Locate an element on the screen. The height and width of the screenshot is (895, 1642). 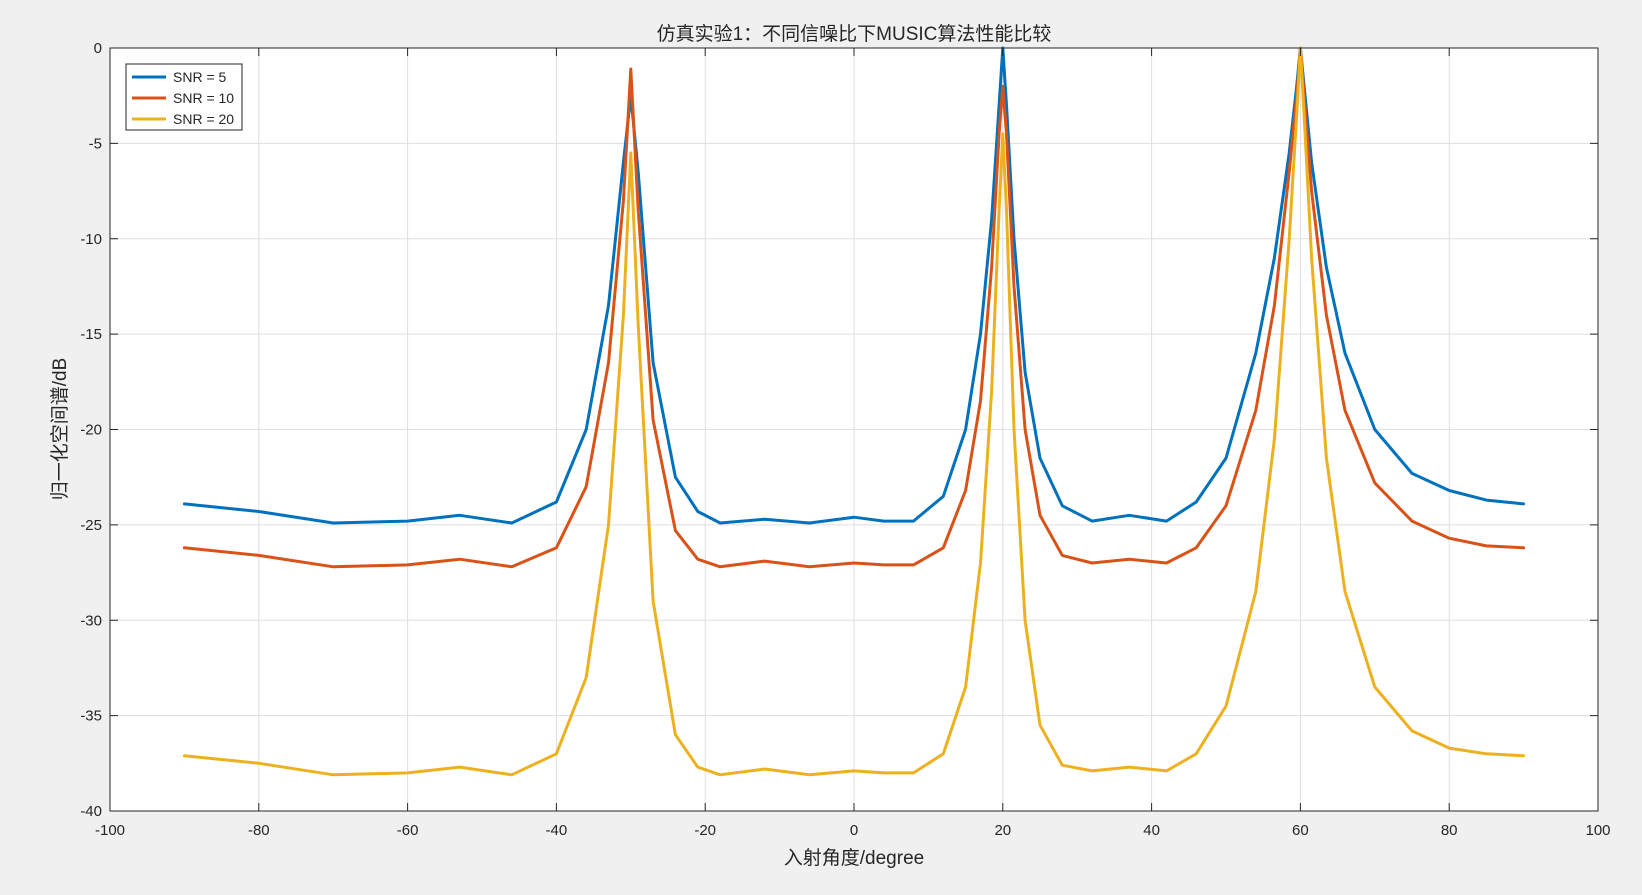
x-axis-label: 入射角度/degree is located at coordinates (854, 858).